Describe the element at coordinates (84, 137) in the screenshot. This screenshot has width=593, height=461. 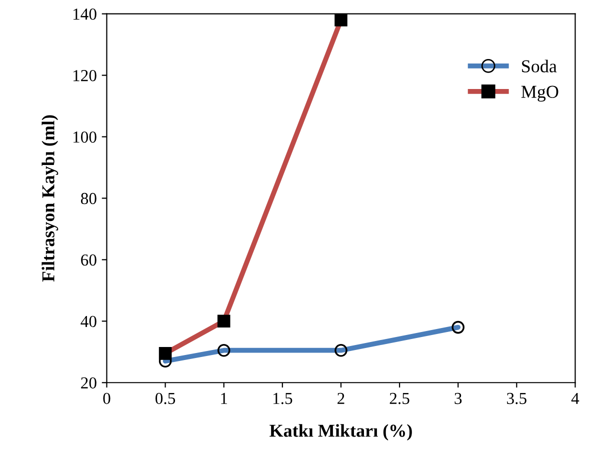
I see `y-tick-label: 100` at that location.